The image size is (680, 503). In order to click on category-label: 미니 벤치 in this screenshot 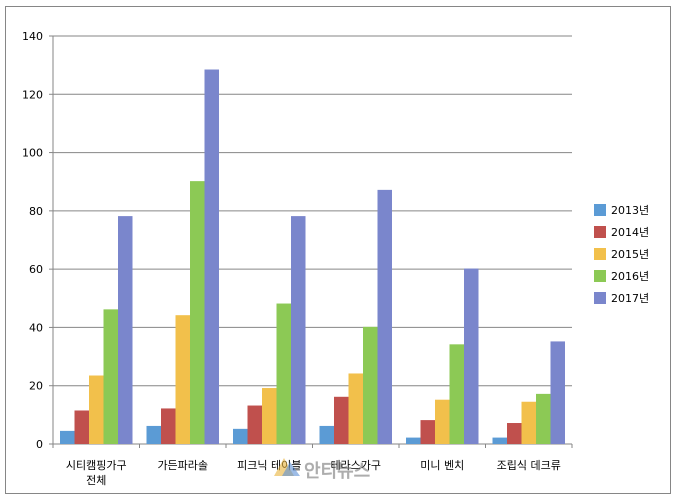, I will do `click(442, 465)`.